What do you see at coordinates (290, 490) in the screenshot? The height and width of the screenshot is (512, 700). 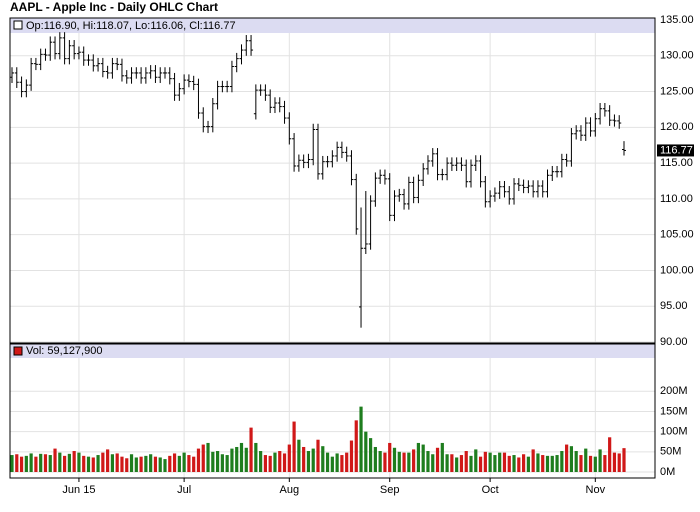 I see `x-tick-label: Aug` at bounding box center [290, 490].